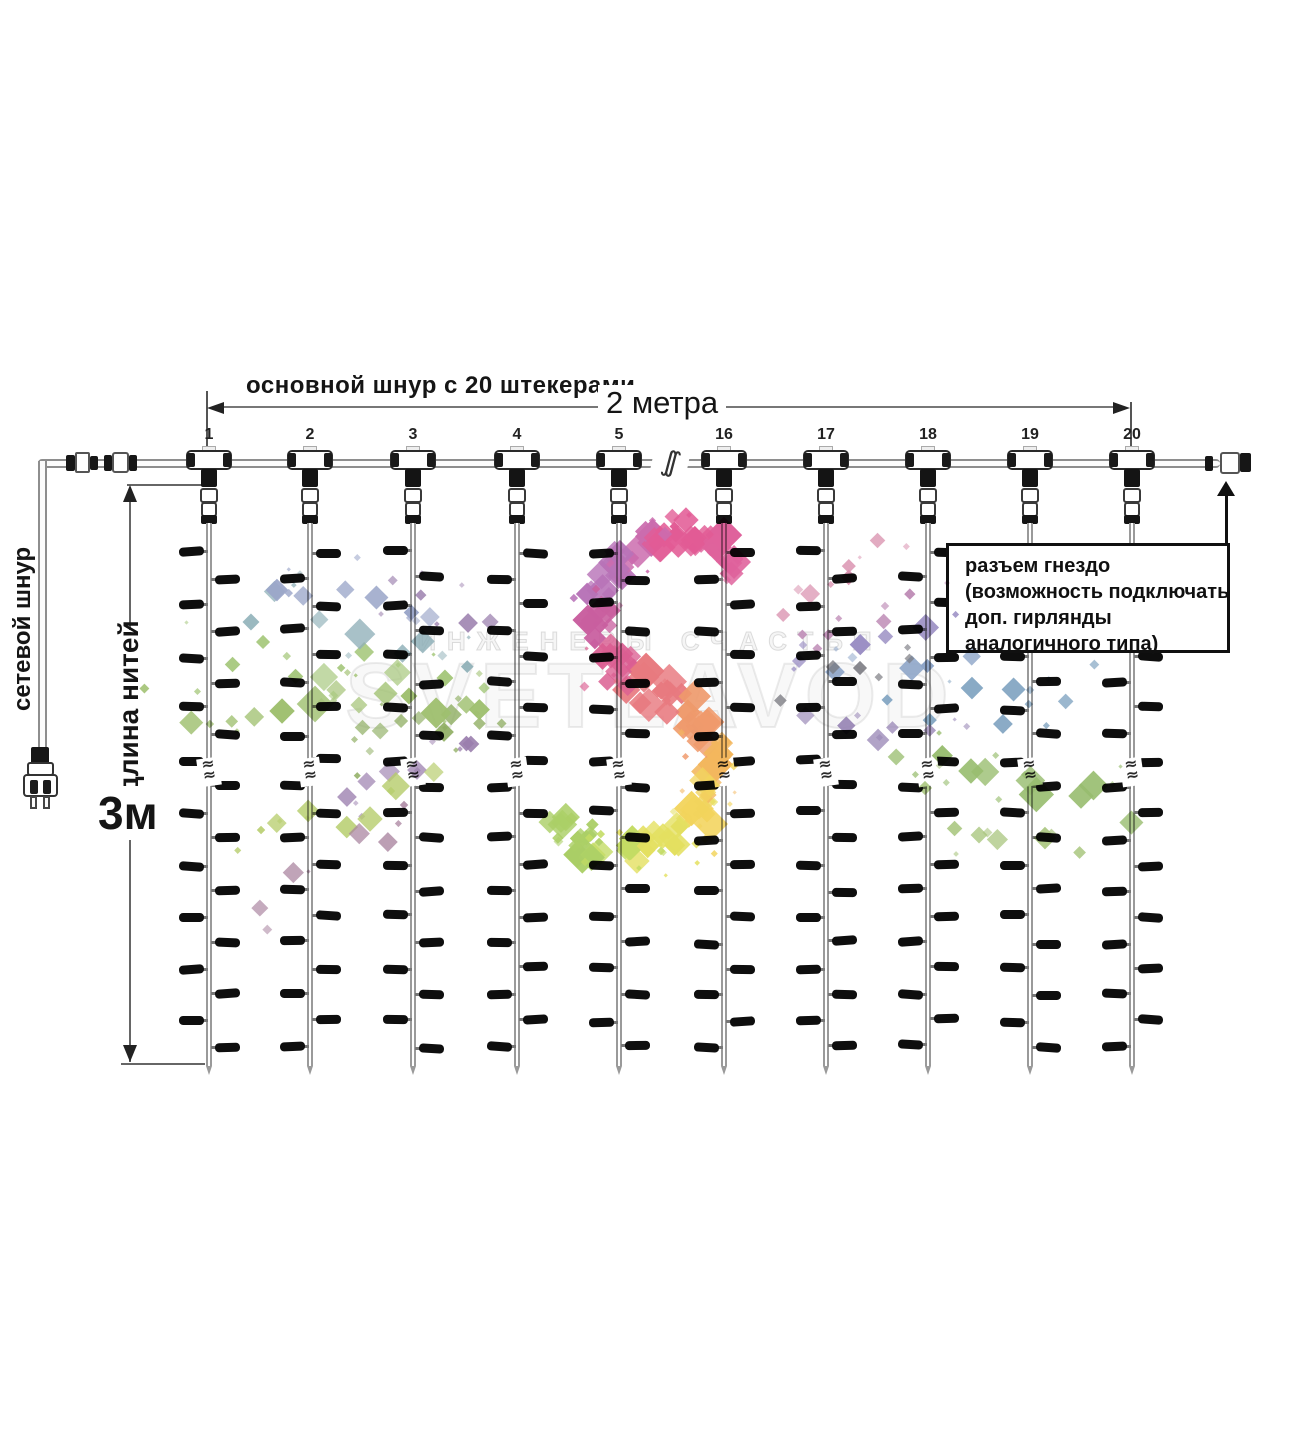 This screenshot has width=1300, height=1450. Describe the element at coordinates (517, 434) in the screenshot. I see `plug-number: 4` at that location.